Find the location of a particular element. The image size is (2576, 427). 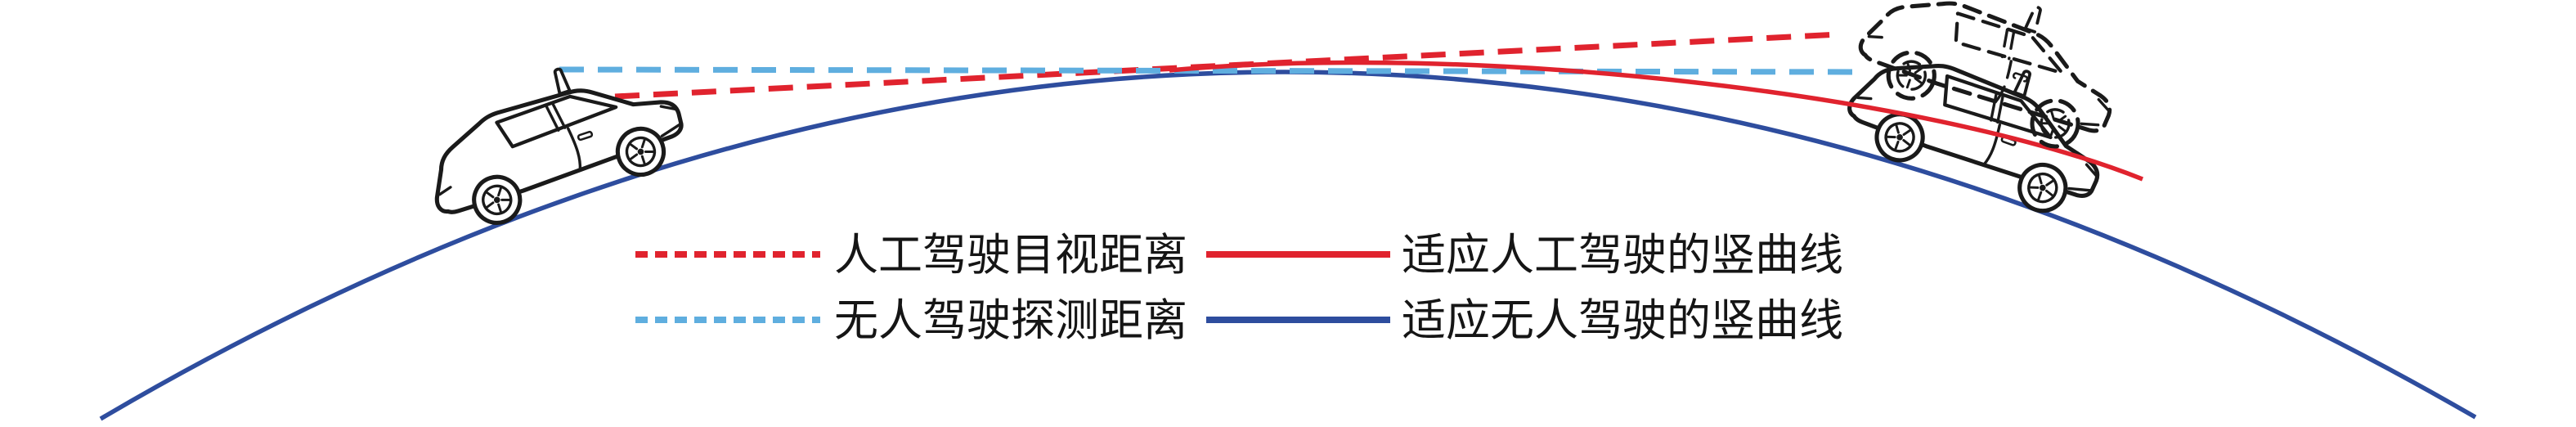

legend: 人工驾驶目视距离 适应人工驾驶的竖曲线 无人驾驶探测距离 适应无人驾驶的竖曲线 is located at coordinates (1239, 288).